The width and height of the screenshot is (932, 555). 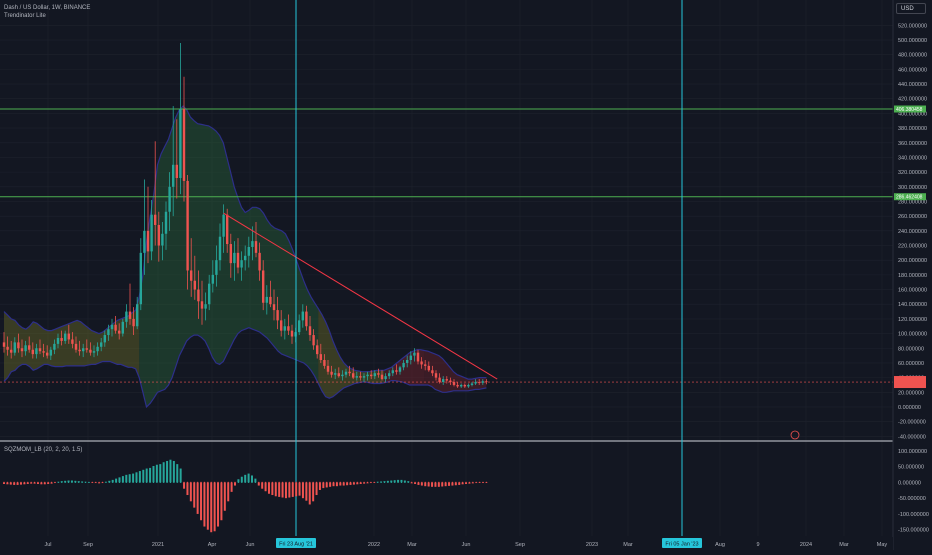 I want to click on indicator-name: Trendinator Lite, so click(x=25, y=16).